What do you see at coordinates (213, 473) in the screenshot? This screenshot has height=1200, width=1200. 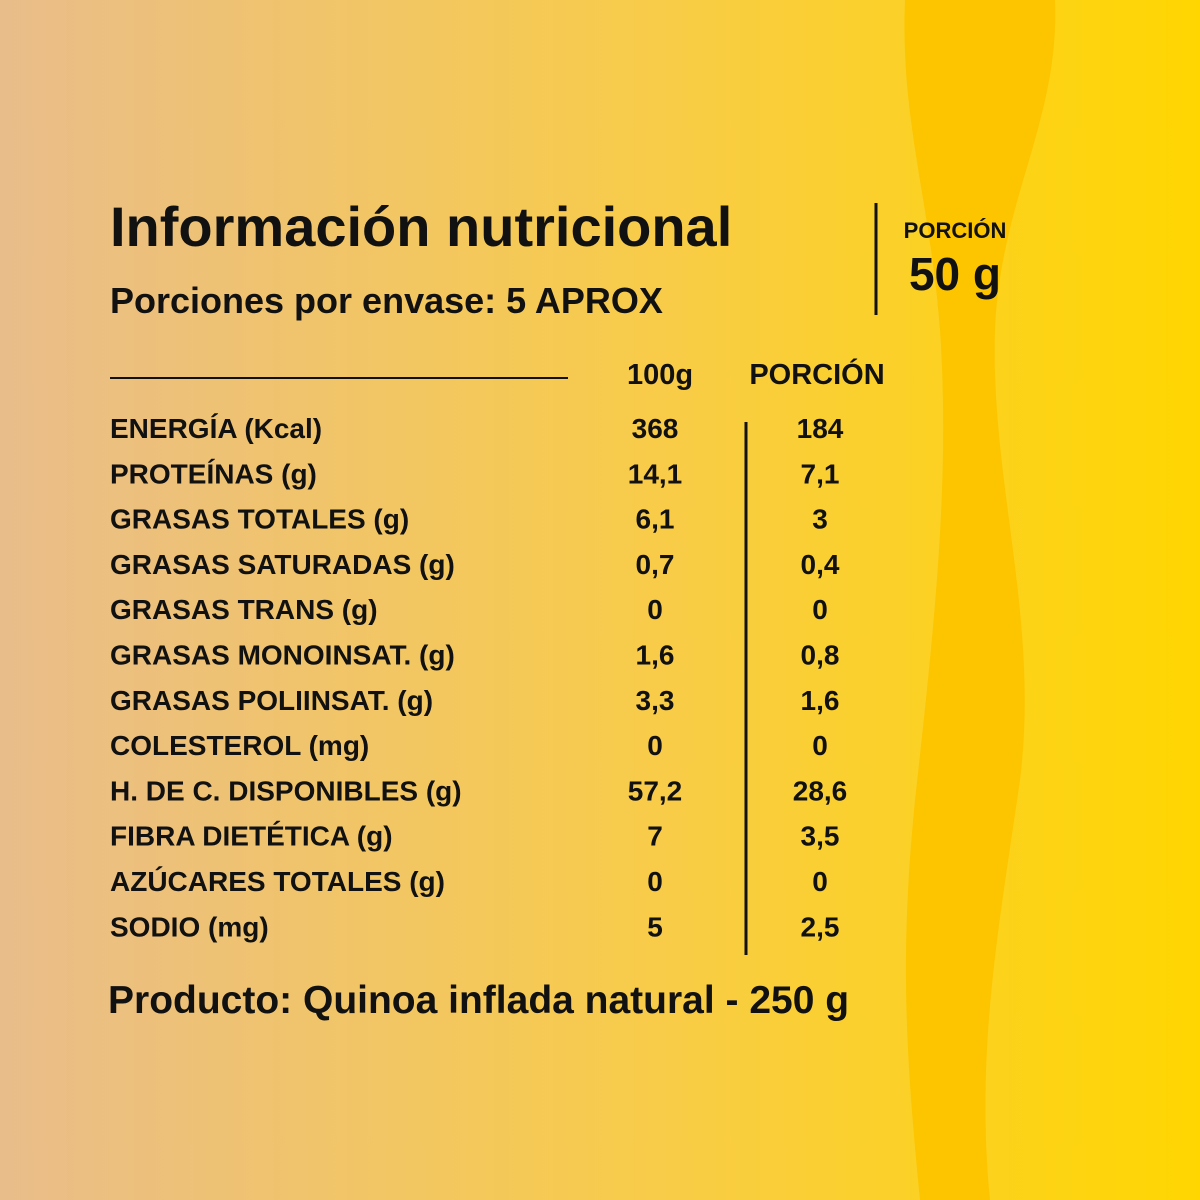 I see `row-label: PROTEÍNAS (g)` at bounding box center [213, 473].